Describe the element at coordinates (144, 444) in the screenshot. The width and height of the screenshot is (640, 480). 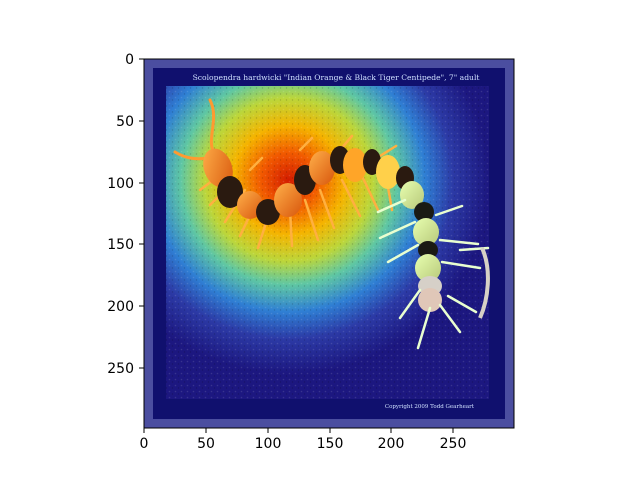
I see `x-tick-label: 0` at that location.